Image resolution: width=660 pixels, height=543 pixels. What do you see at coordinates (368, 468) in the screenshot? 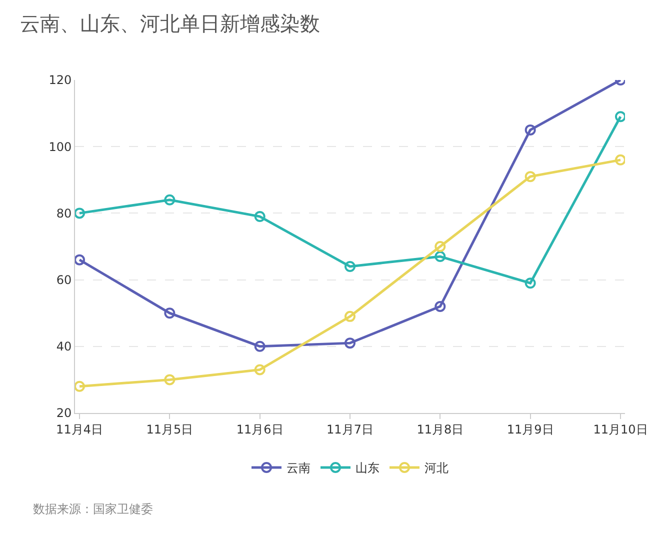
I see `legend-label: 山东` at bounding box center [368, 468].